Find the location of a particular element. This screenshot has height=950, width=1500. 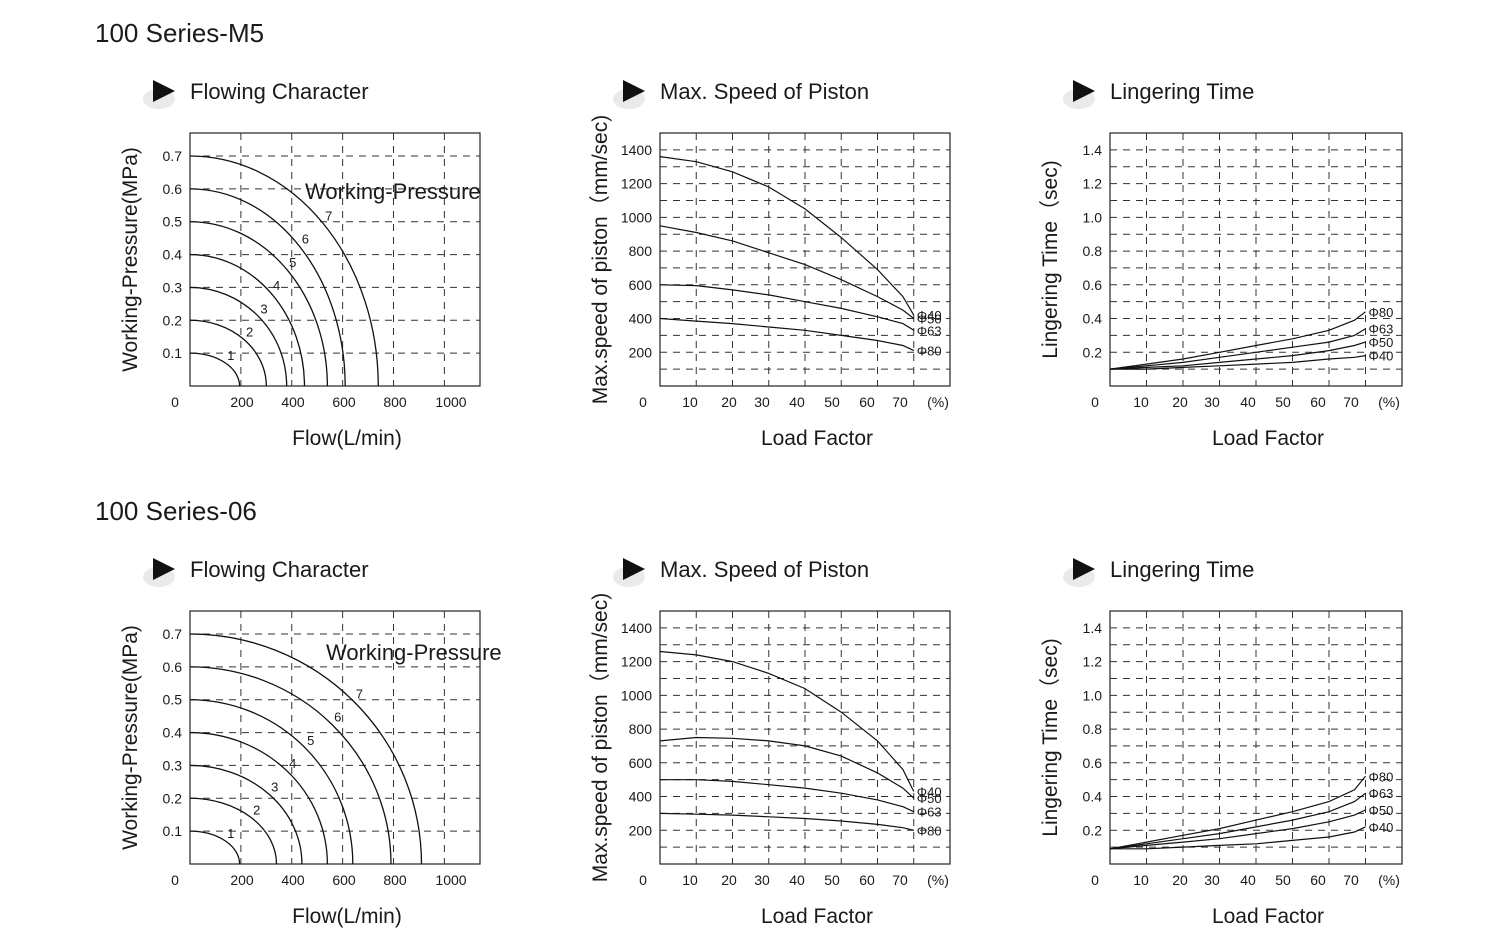

x-tick-label: 20 is located at coordinates (1180, 402).